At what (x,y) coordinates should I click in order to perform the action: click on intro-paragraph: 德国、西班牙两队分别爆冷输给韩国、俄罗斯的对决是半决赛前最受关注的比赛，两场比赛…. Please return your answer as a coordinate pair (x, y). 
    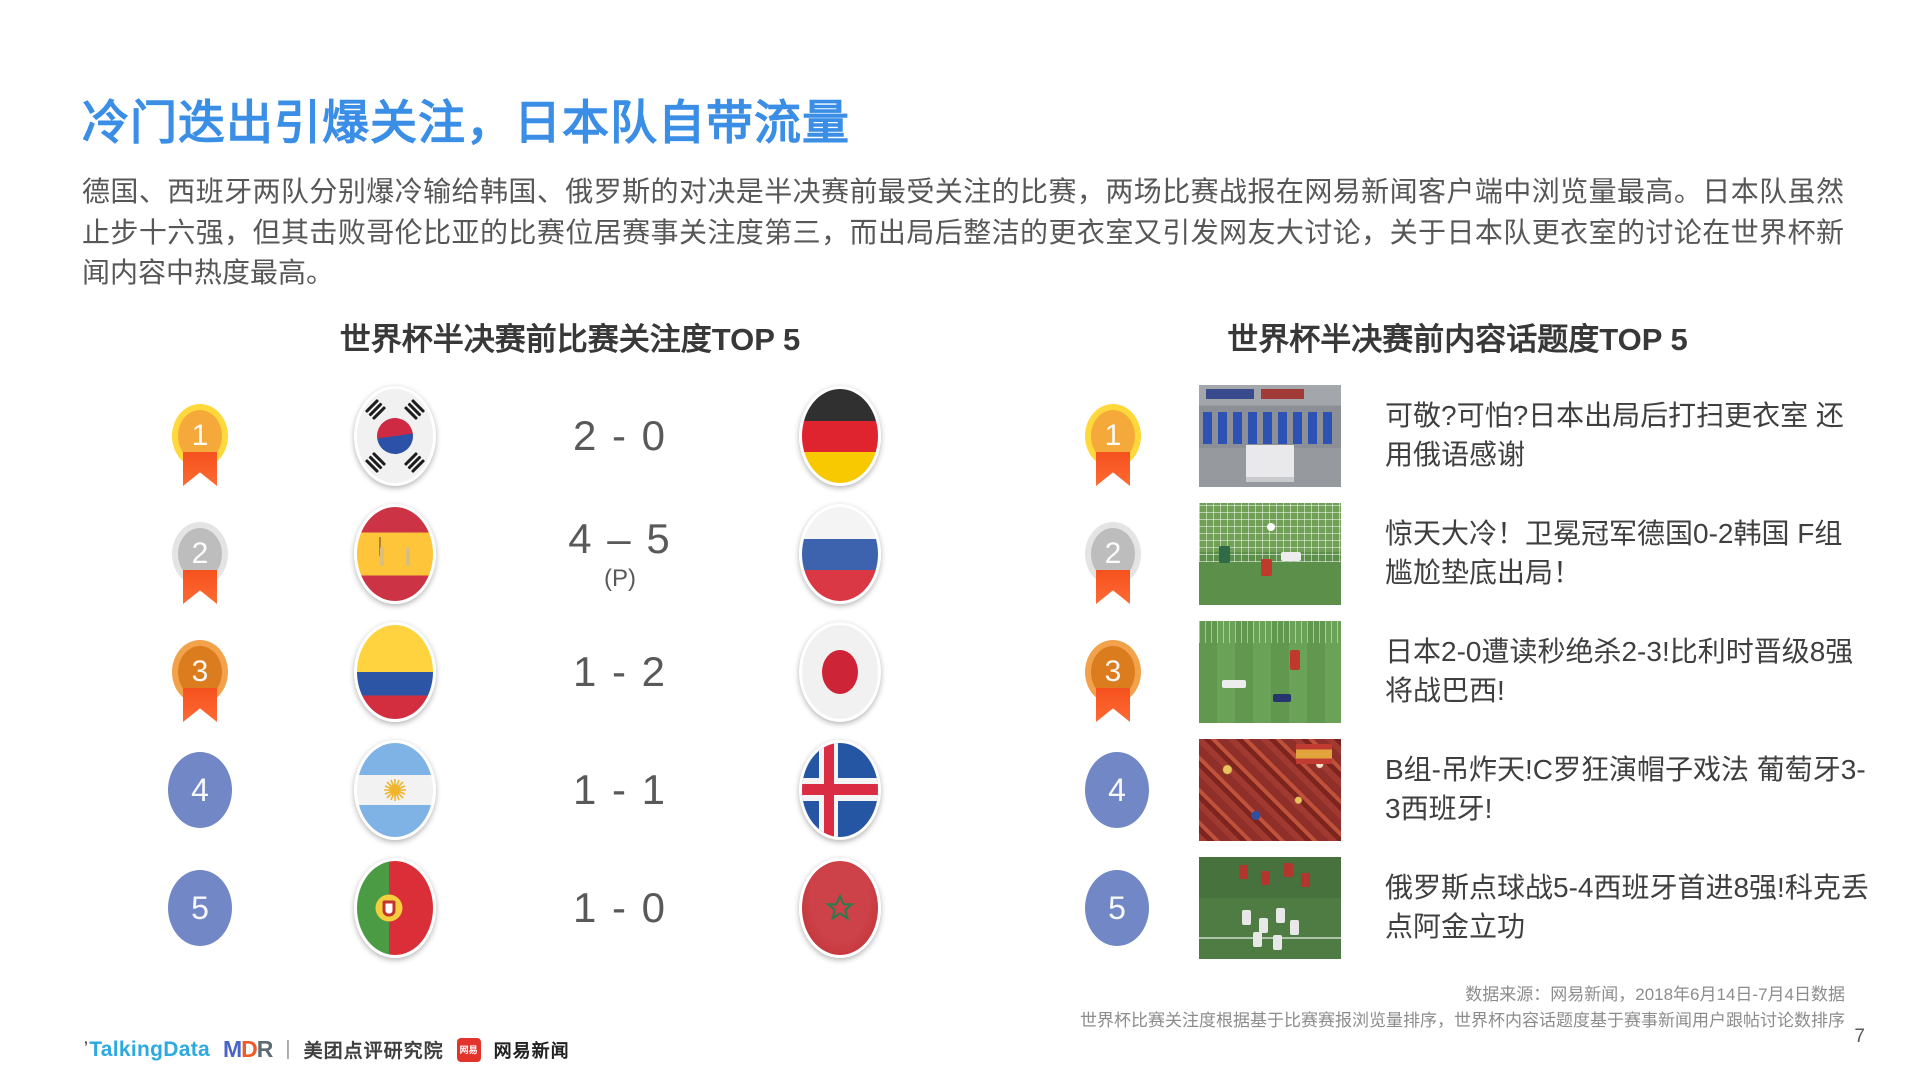
    Looking at the image, I should click on (963, 232).